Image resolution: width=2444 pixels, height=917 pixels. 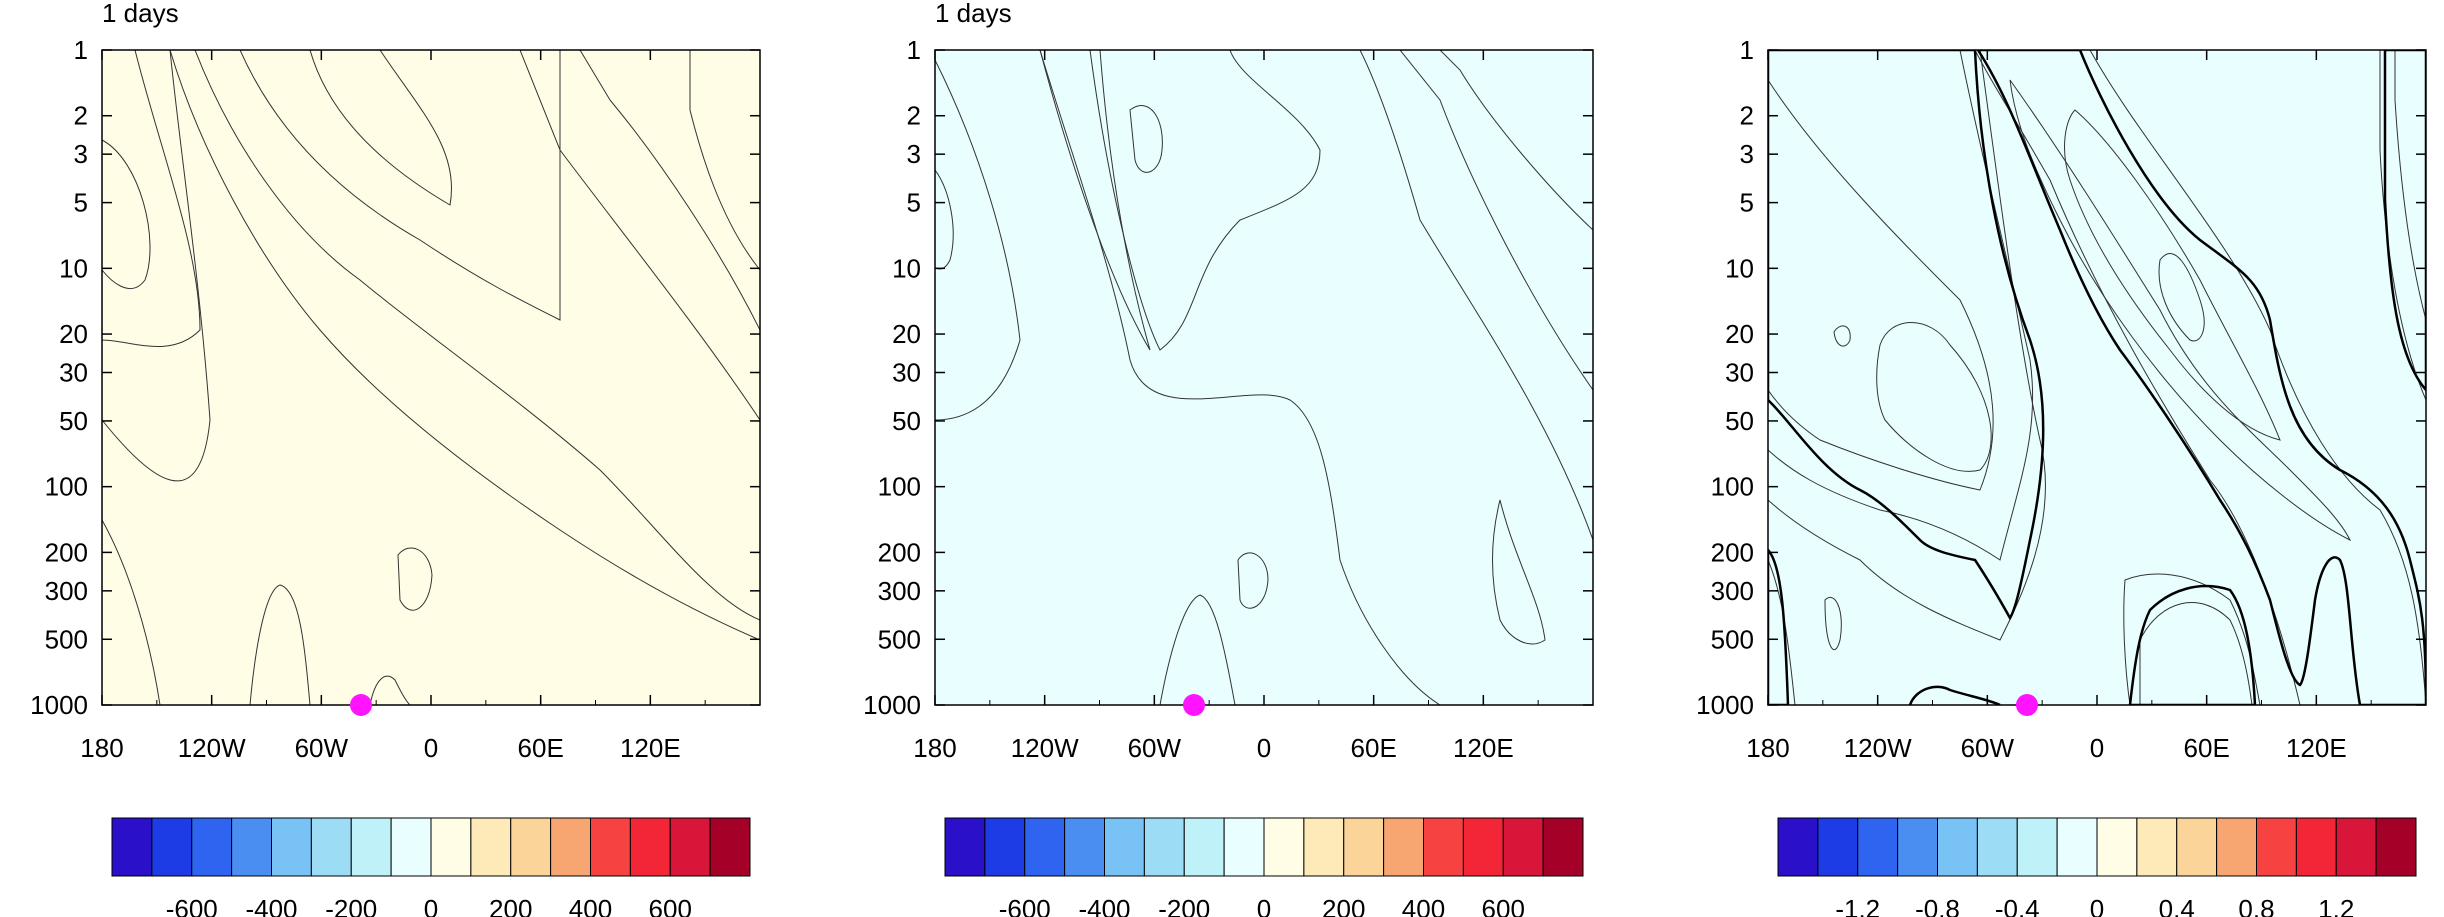 What do you see at coordinates (140, 14) in the screenshot?
I see `panel-1-title: 1 days` at bounding box center [140, 14].